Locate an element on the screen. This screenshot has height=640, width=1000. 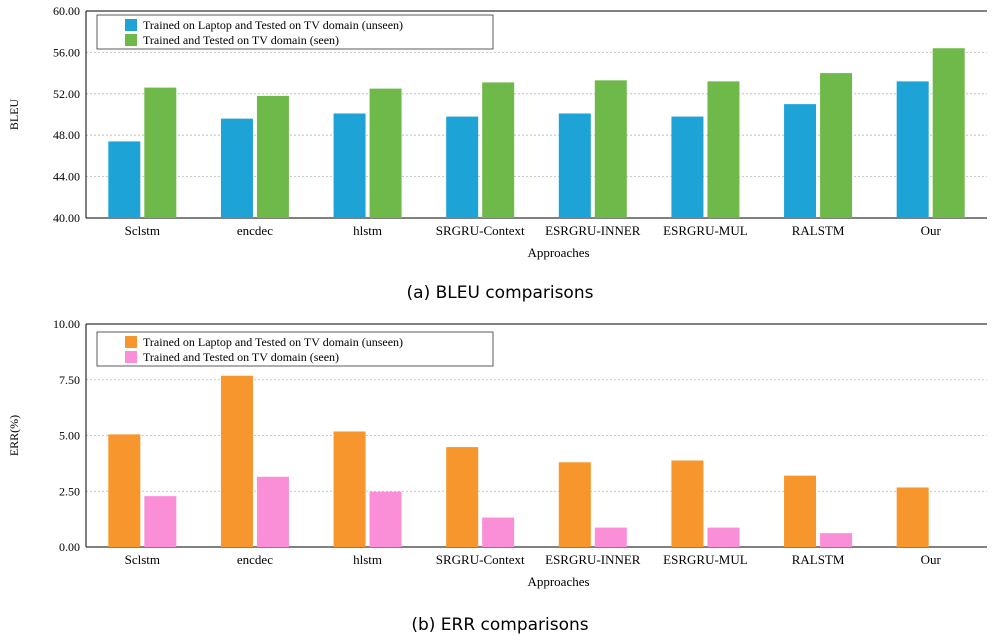
y-tick-label: 48.00 is located at coordinates (66, 135).